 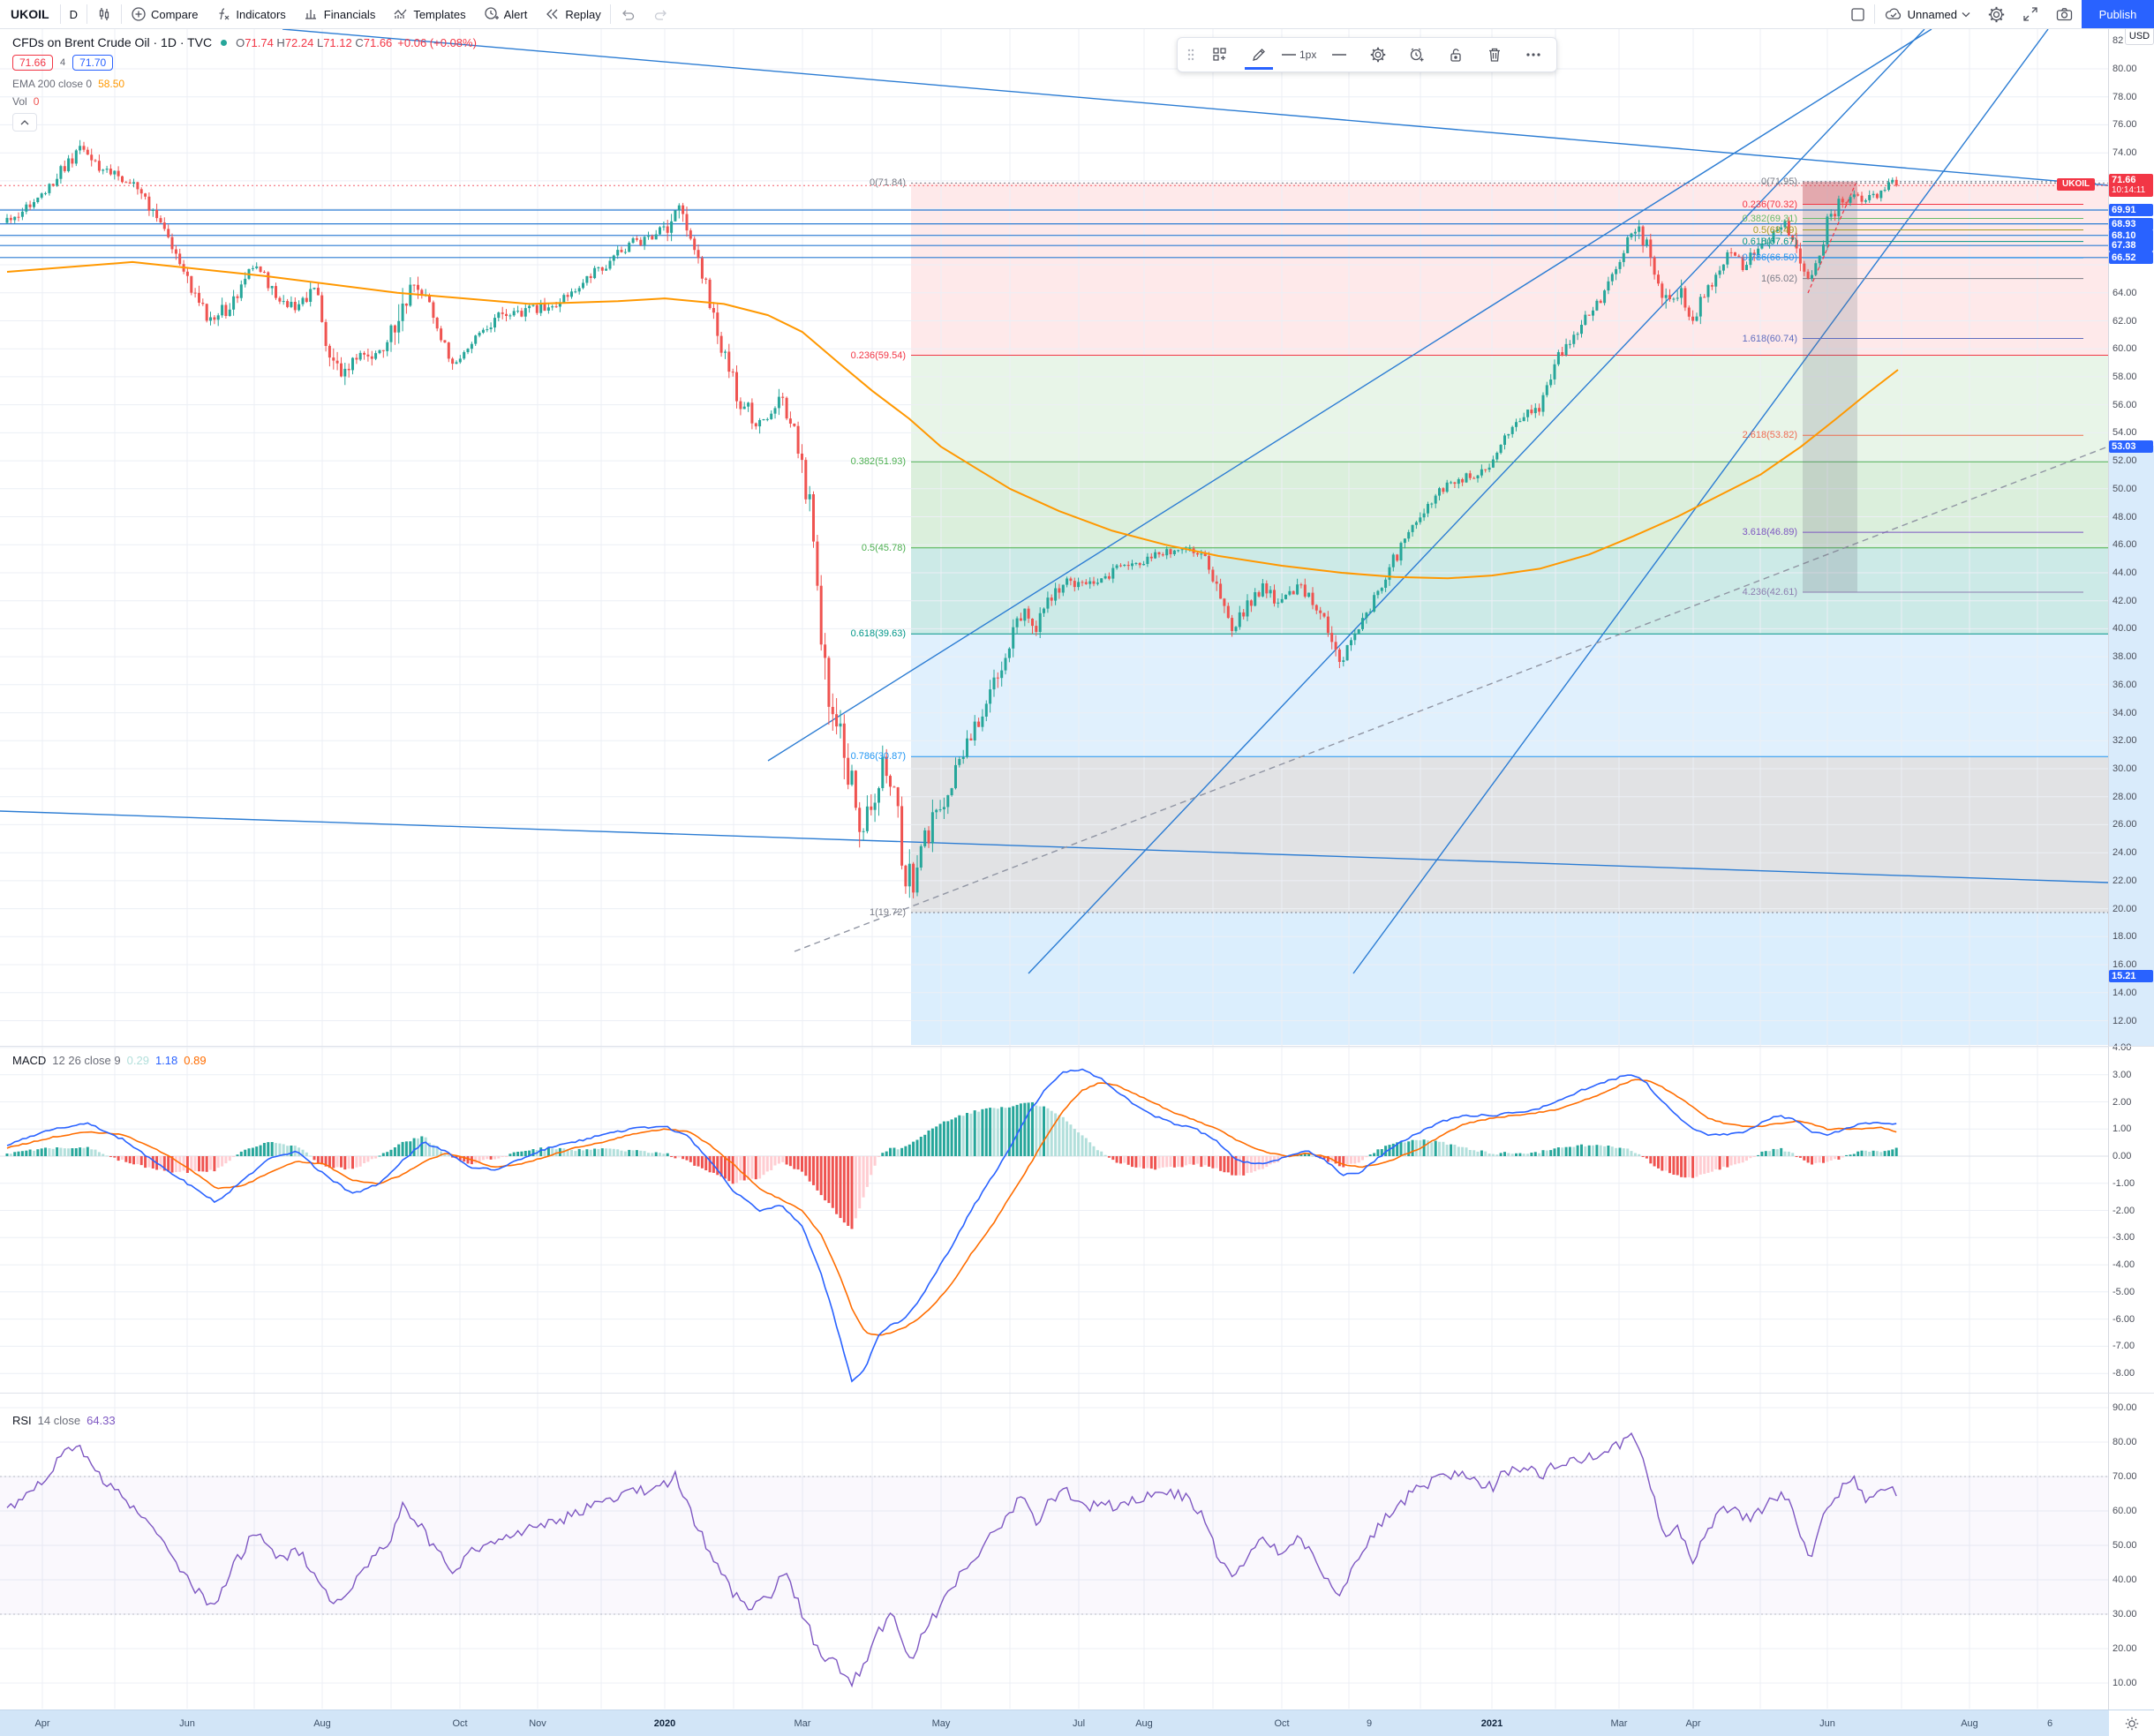 What do you see at coordinates (33, 63) in the screenshot?
I see `bid-pill: 71.66` at bounding box center [33, 63].